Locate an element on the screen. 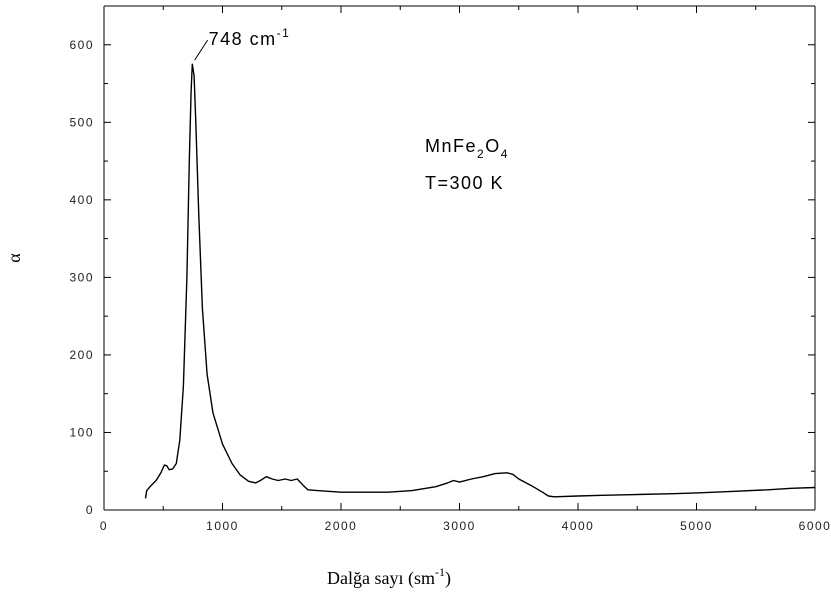 The height and width of the screenshot is (597, 831). temperature-label: T=300 K is located at coordinates (464, 183).